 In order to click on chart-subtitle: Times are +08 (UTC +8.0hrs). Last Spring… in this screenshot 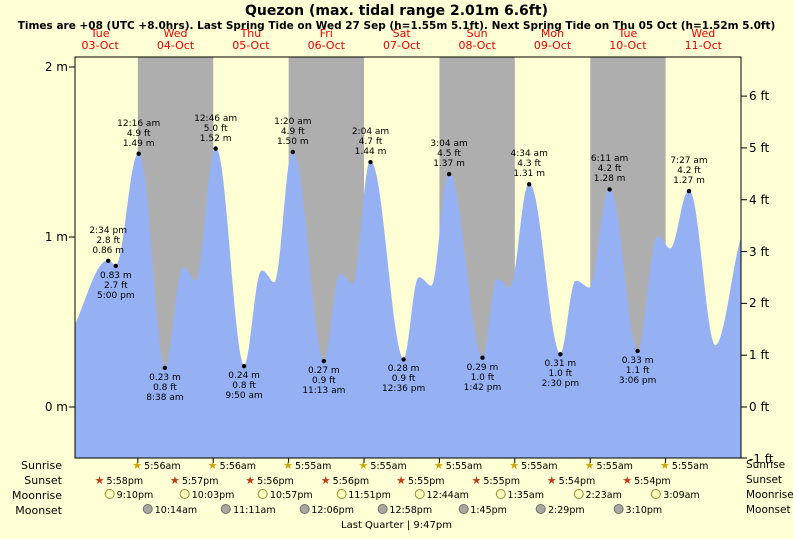, I will do `click(396, 26)`.